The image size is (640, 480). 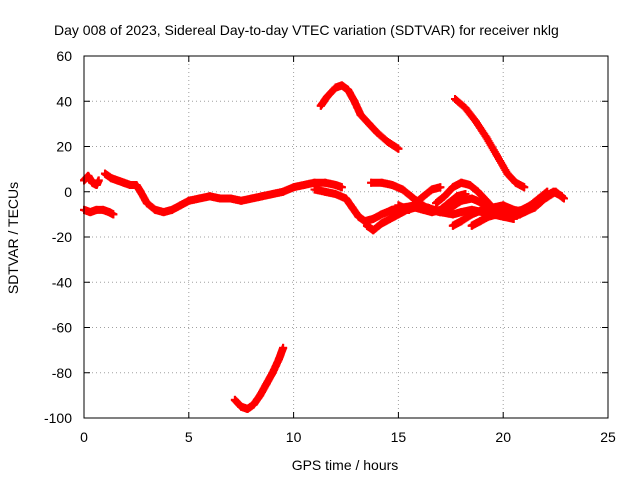 What do you see at coordinates (294, 437) in the screenshot?
I see `x-tick-label: 10` at bounding box center [294, 437].